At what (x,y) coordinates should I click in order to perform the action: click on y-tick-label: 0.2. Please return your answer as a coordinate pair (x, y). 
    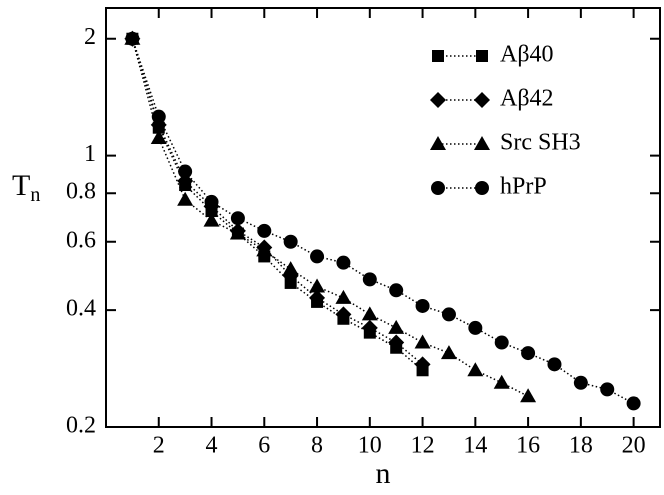
    Looking at the image, I should click on (81, 426).